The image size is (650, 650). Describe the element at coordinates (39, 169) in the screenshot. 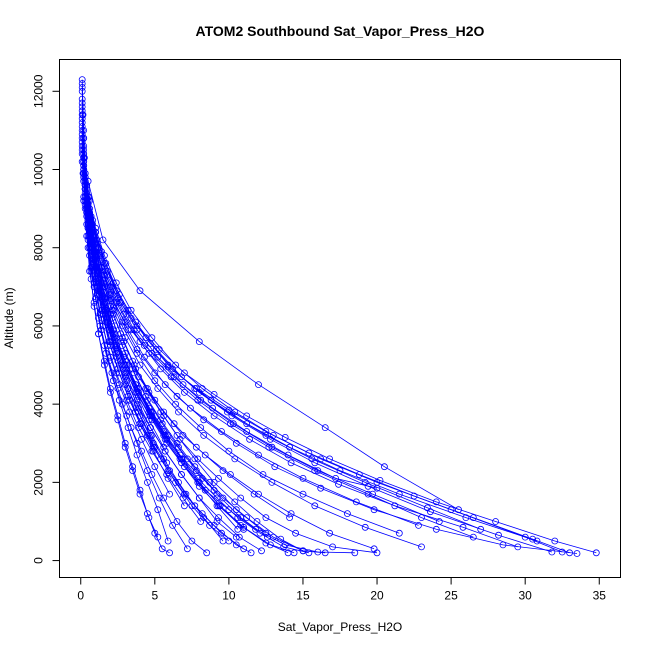

I see `y-tick-label: 10000` at that location.